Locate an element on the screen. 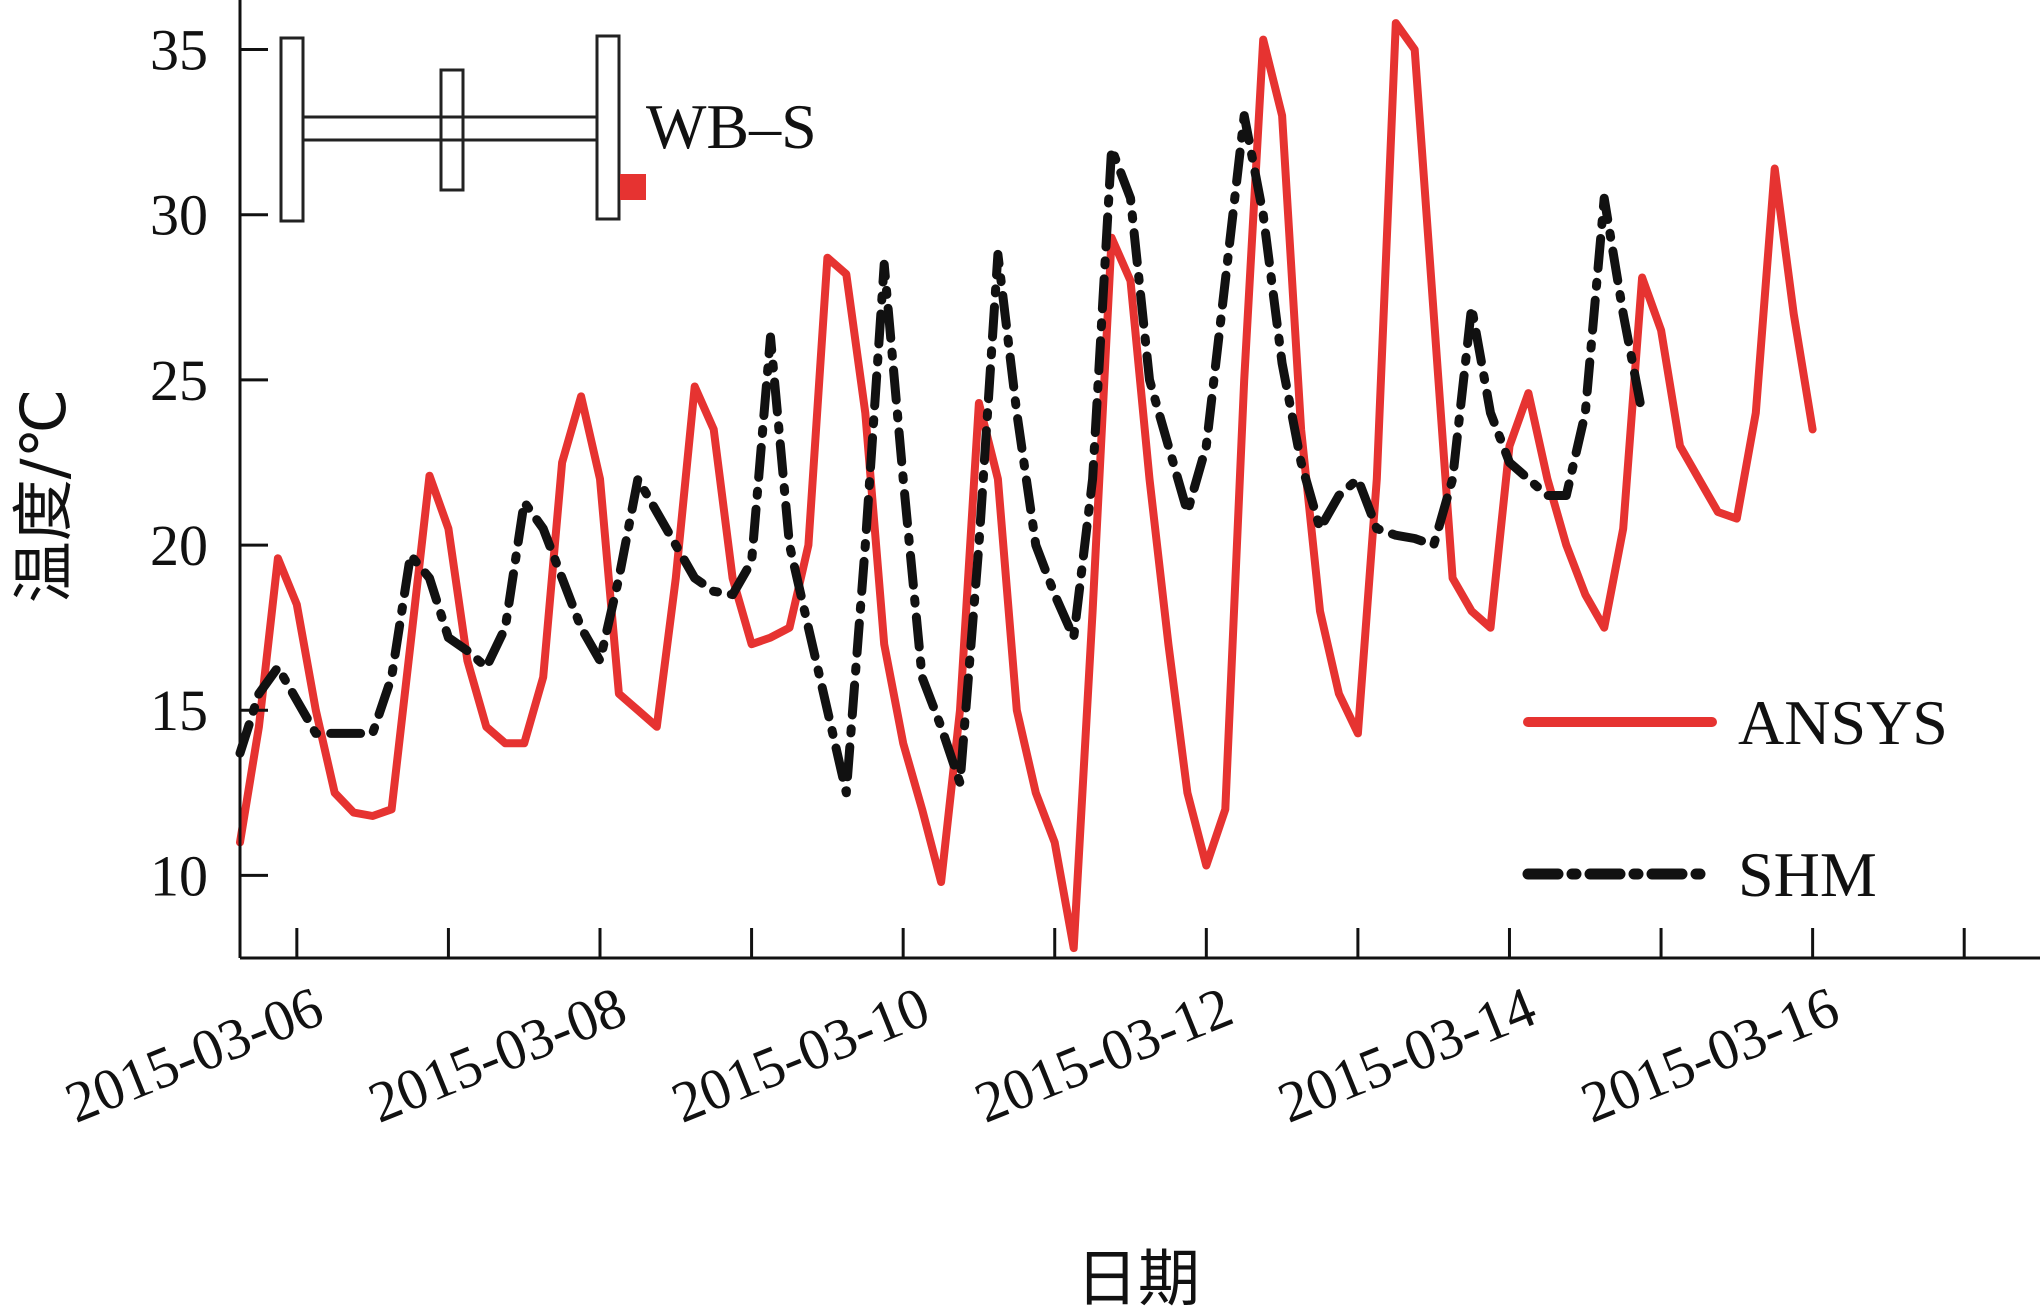 The image size is (2040, 1314). inset-label: WB–S is located at coordinates (731, 126).